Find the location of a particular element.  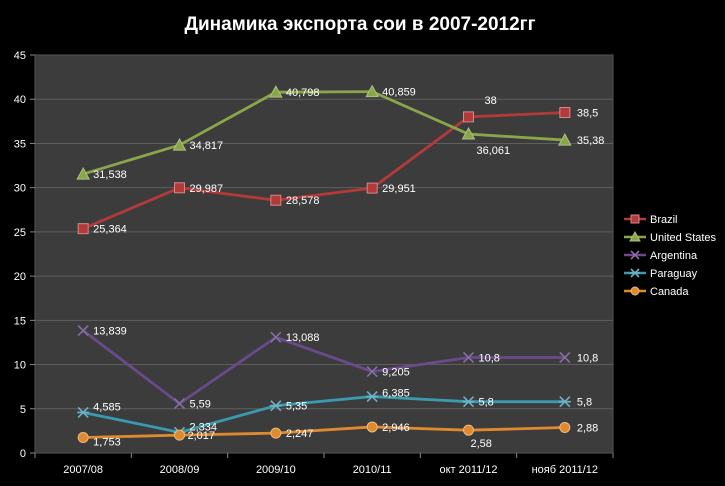

data-label: 9,205 is located at coordinates (396, 373).